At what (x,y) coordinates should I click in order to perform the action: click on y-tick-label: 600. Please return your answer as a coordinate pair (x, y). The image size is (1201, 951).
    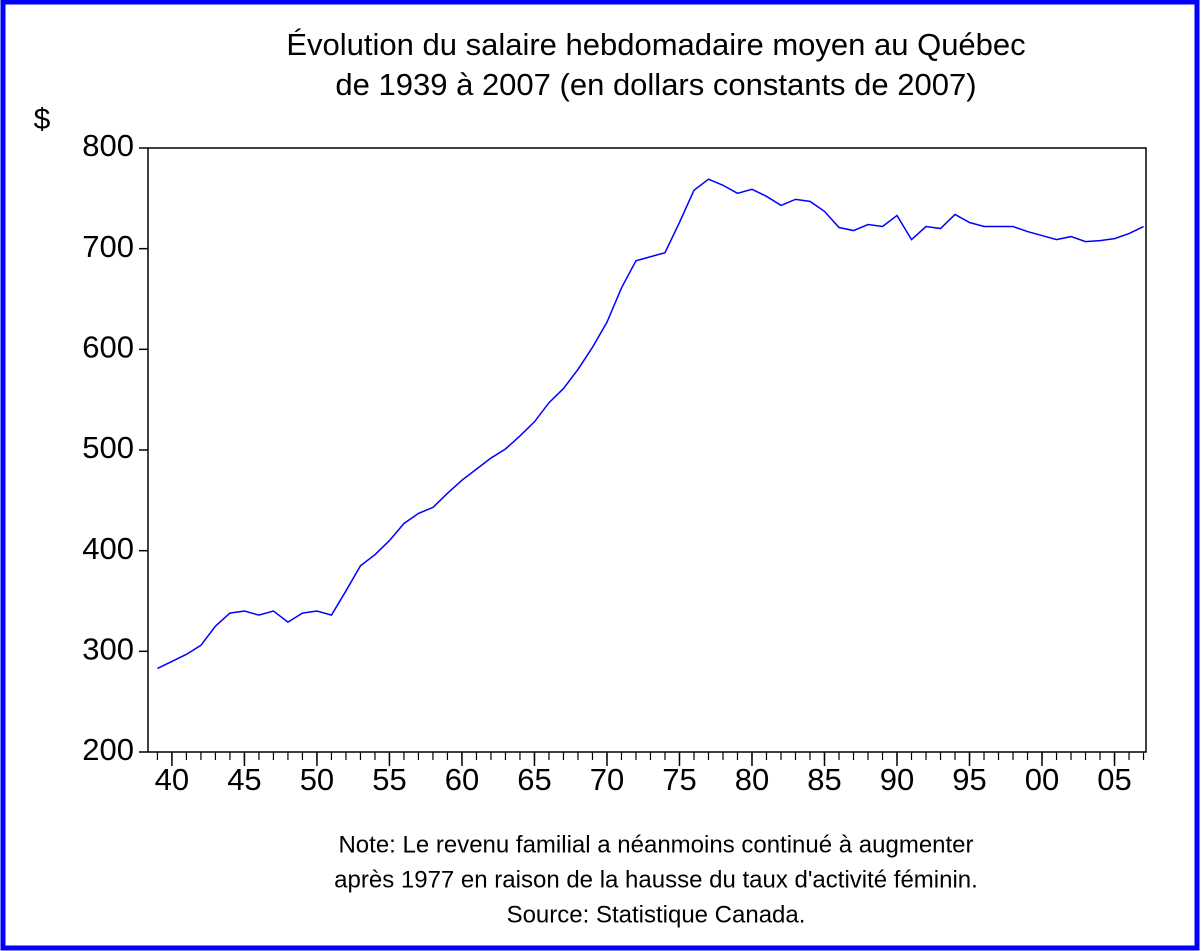
    Looking at the image, I should click on (108, 347).